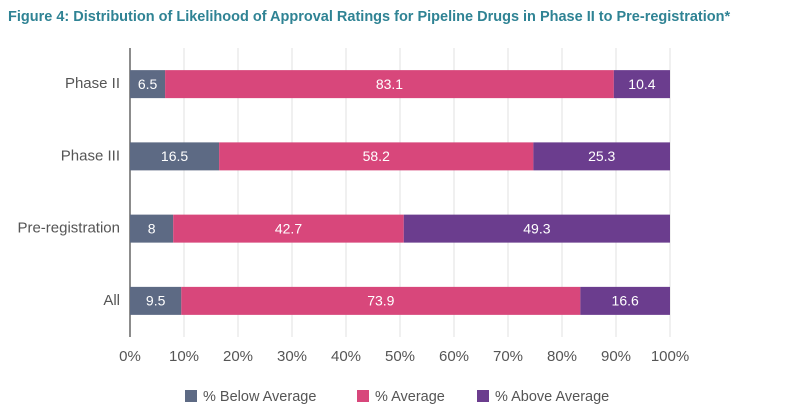 This screenshot has width=800, height=416. What do you see at coordinates (184, 356) in the screenshot?
I see `x-tick-label: 10%` at bounding box center [184, 356].